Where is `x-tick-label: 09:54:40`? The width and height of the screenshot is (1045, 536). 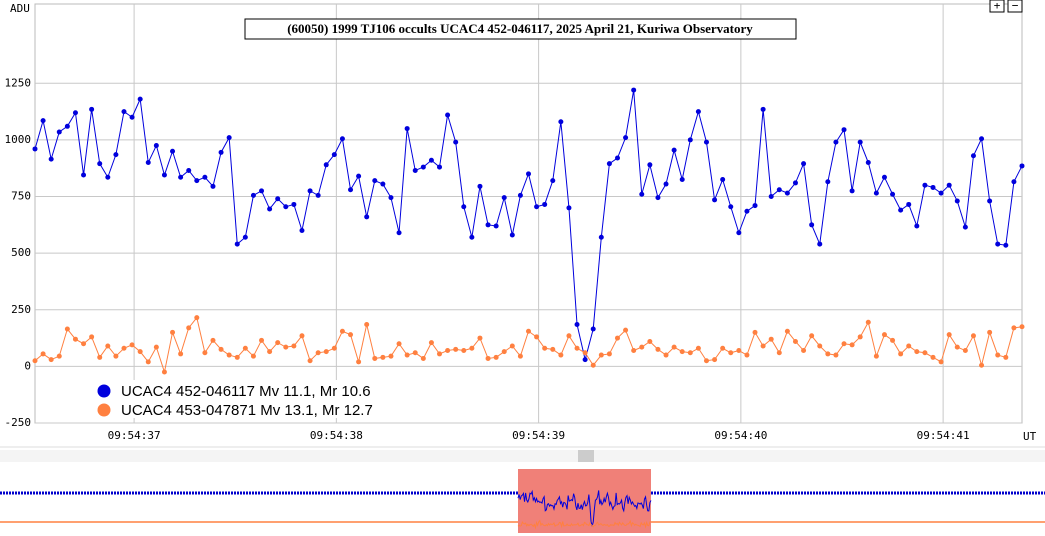 x-tick-label: 09:54:40 is located at coordinates (740, 435).